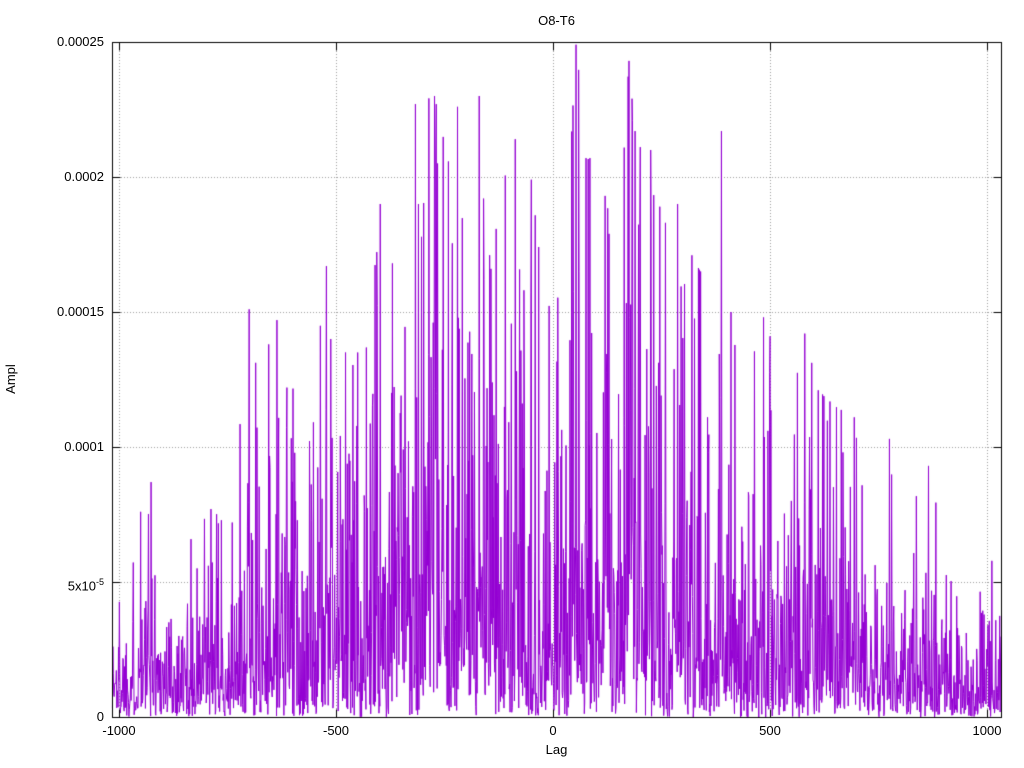  I want to click on y-tick-label: 5x10⁻⁵, so click(85, 585).